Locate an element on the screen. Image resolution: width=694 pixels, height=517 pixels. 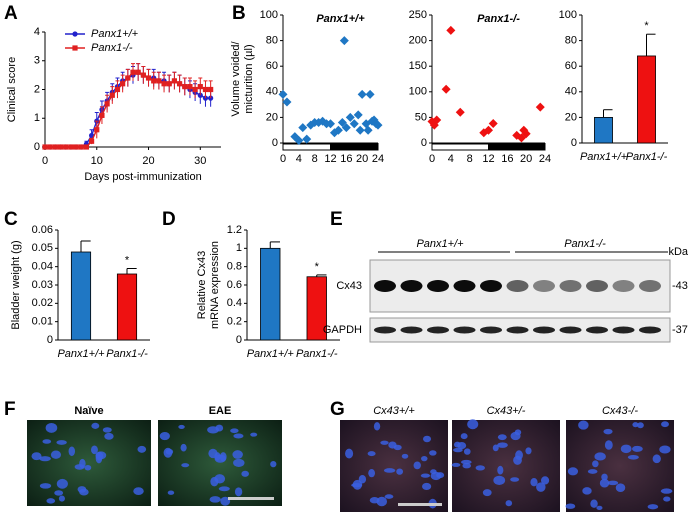
scale-bar is located at coordinates (420, 504).